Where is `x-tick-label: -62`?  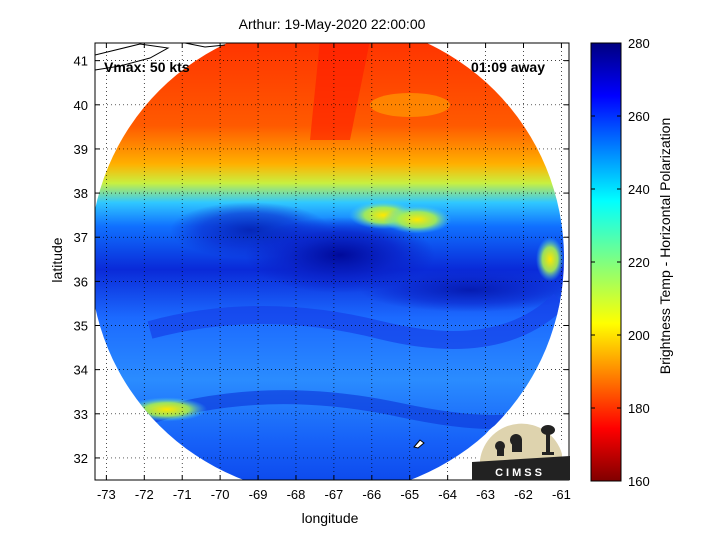 x-tick-label: -62 is located at coordinates (523, 494).